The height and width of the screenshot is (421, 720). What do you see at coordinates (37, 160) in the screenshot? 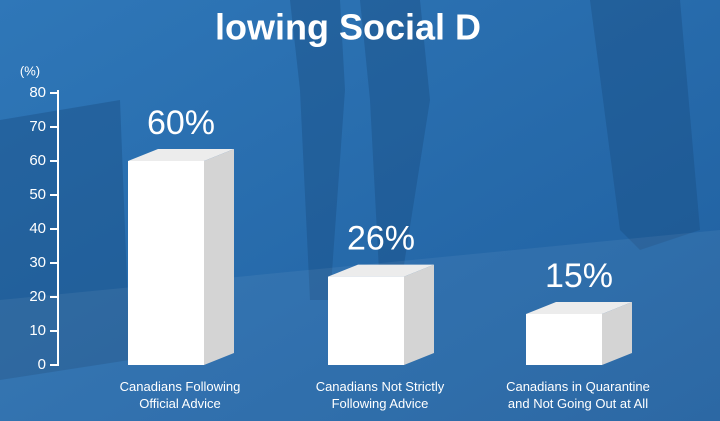
I see `y-tick-label: 60` at bounding box center [37, 160].